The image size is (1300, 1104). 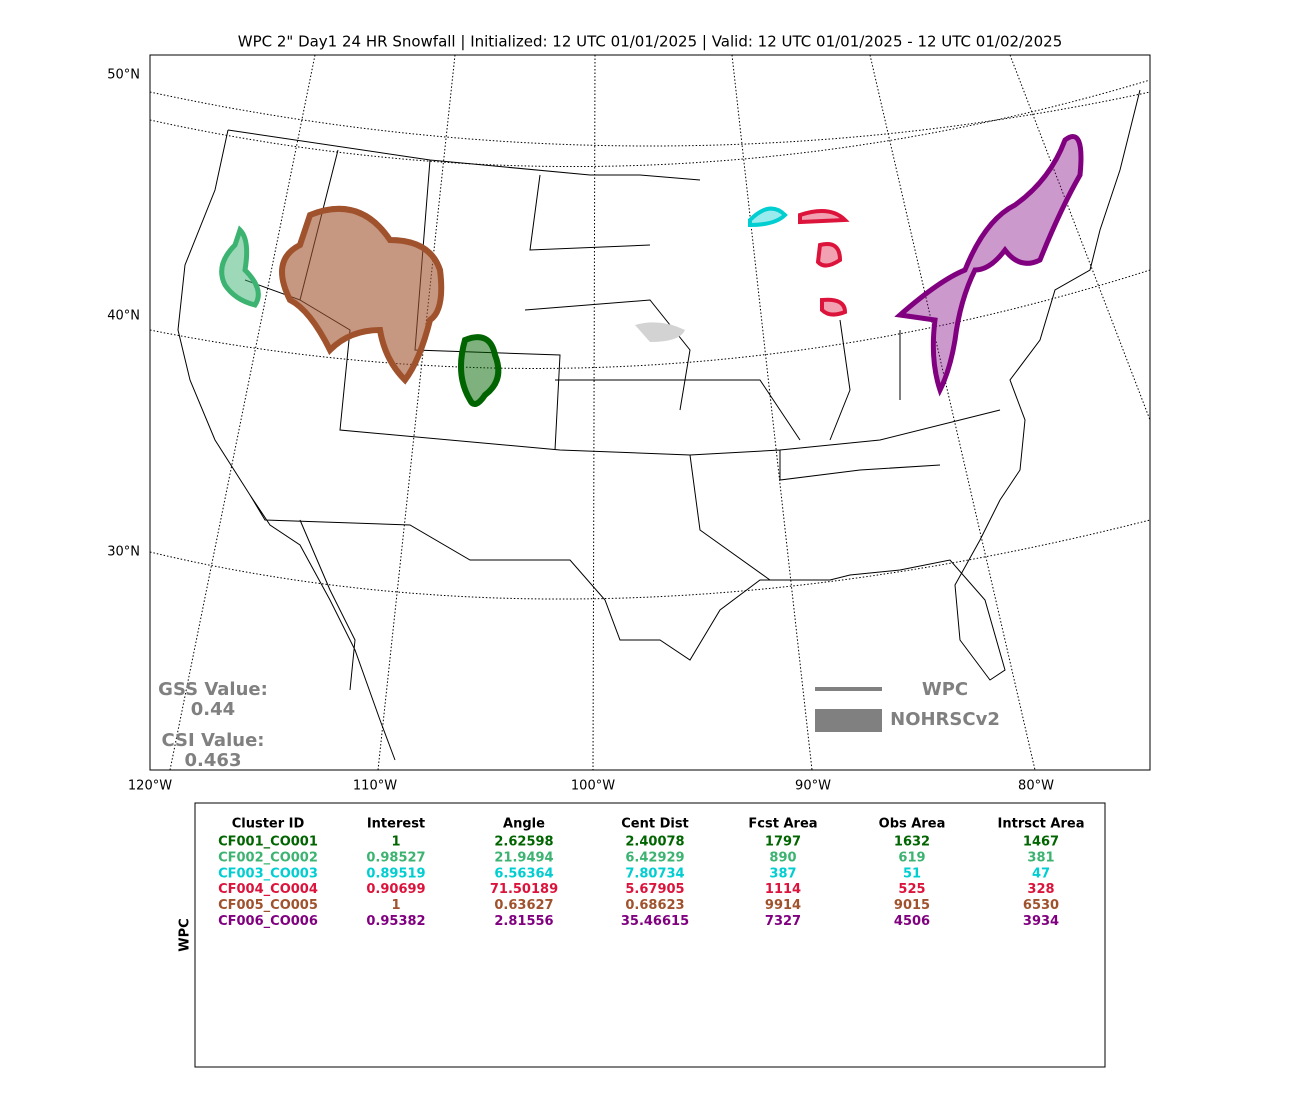 I want to click on csi-label: CSI Value:, so click(x=213, y=740).